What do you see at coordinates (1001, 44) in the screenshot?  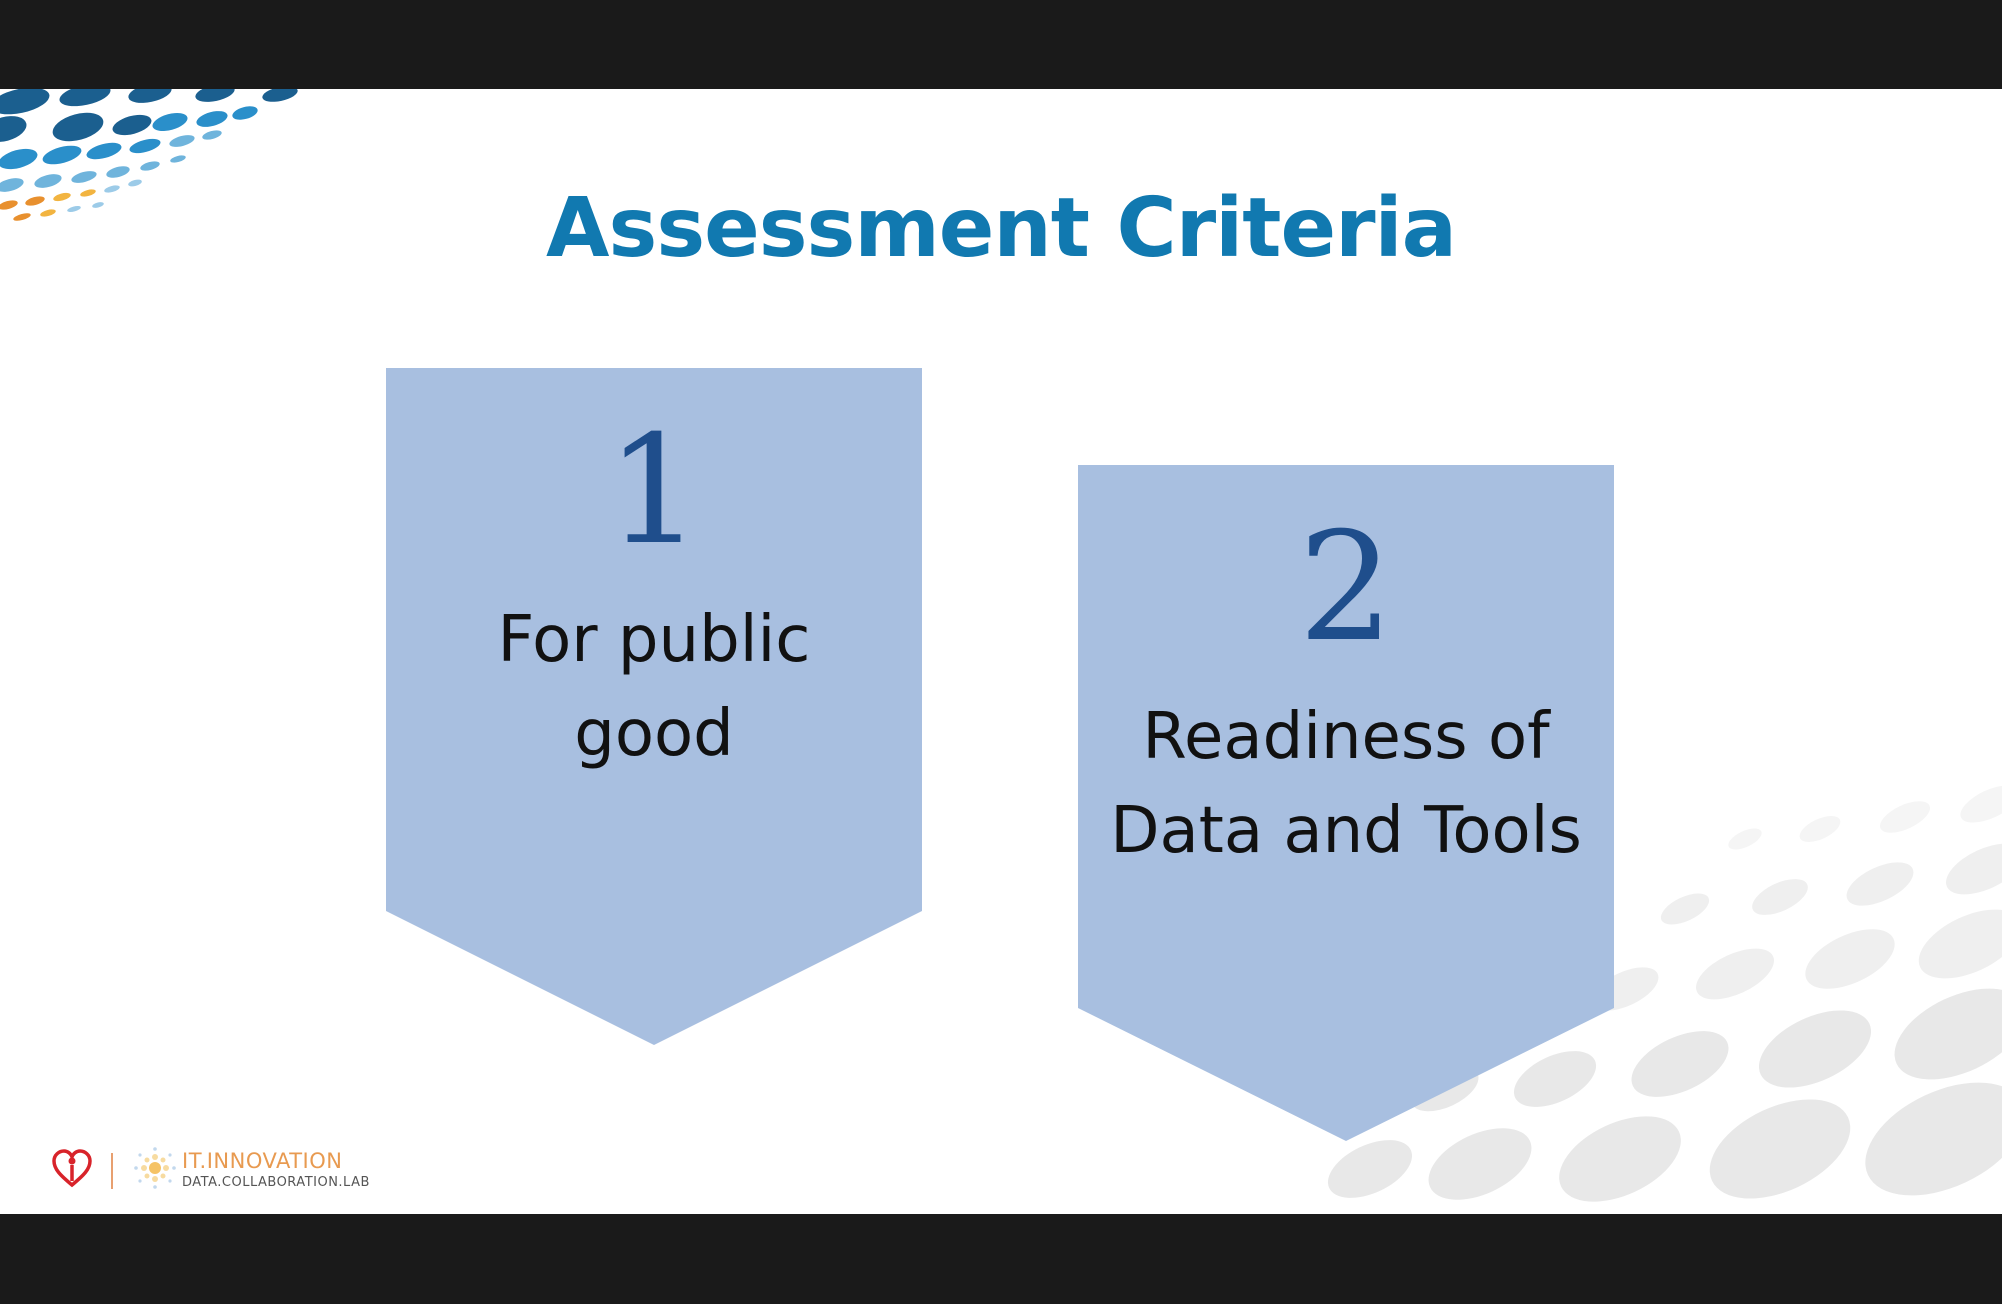 I see `top-letterbox-bar` at bounding box center [1001, 44].